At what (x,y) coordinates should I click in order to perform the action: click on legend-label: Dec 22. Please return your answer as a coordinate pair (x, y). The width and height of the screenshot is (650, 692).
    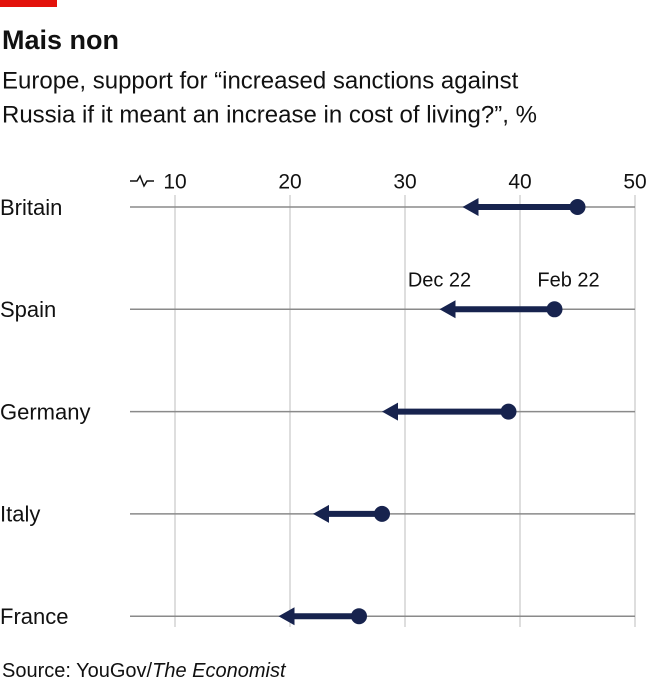
    Looking at the image, I should click on (439, 281).